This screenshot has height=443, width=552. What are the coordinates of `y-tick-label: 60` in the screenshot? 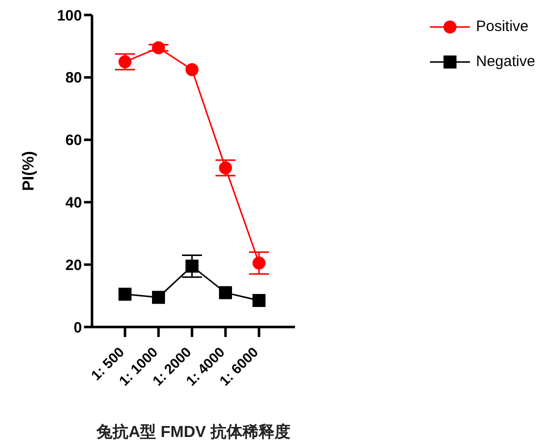 It's located at (73, 141).